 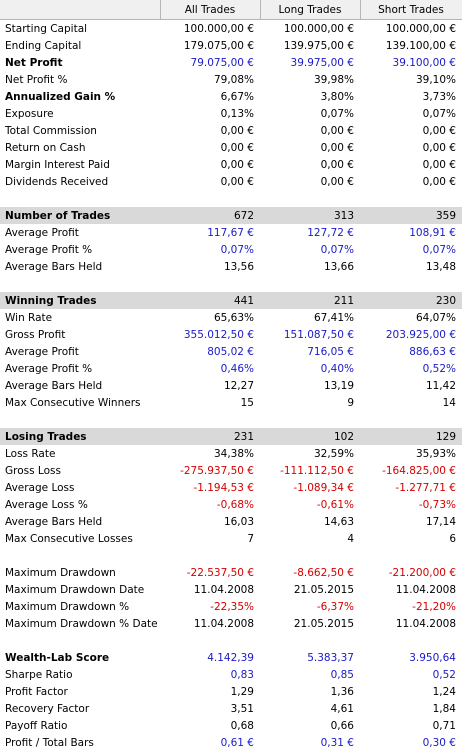 I want to click on cell-long-trades: 39,98%, so click(x=333, y=79).